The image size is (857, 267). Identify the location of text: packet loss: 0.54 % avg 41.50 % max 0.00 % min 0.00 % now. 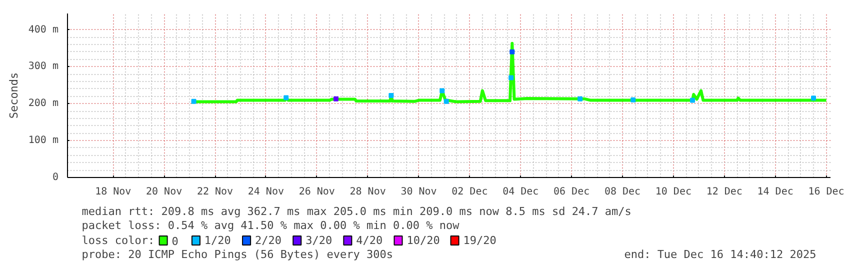
(271, 225).